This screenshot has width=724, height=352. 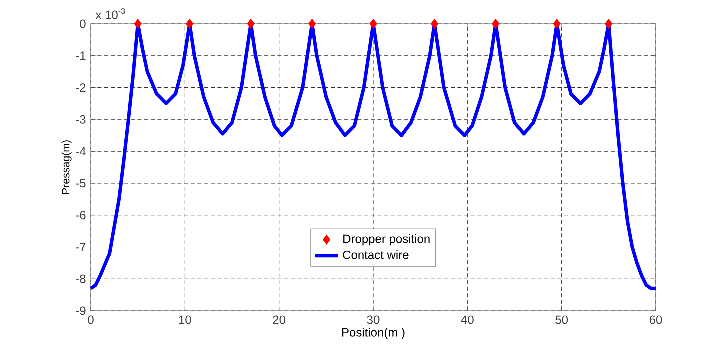 I want to click on legend-label: Dropper position, so click(x=387, y=240).